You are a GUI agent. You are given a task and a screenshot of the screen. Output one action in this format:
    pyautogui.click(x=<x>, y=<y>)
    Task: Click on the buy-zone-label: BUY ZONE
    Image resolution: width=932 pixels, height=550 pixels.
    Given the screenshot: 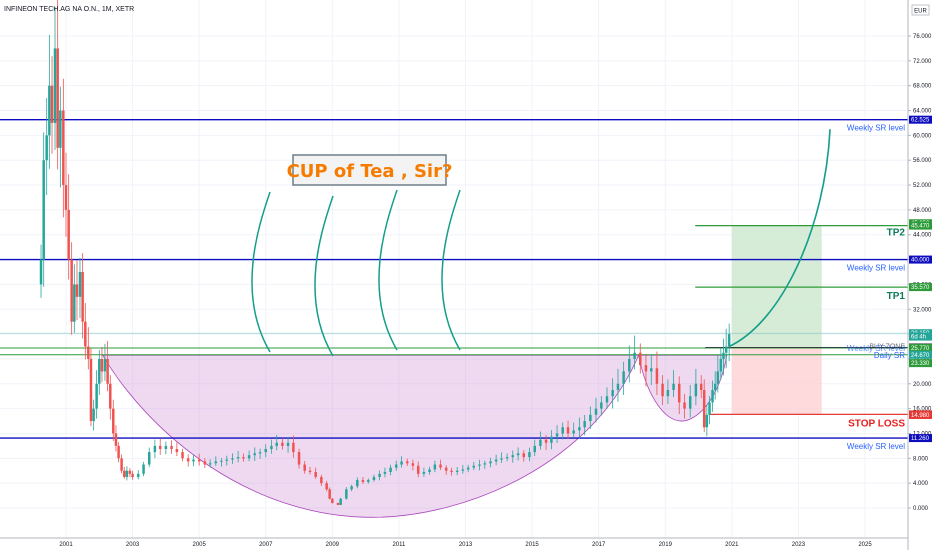 What is the action you would take?
    pyautogui.click(x=887, y=347)
    